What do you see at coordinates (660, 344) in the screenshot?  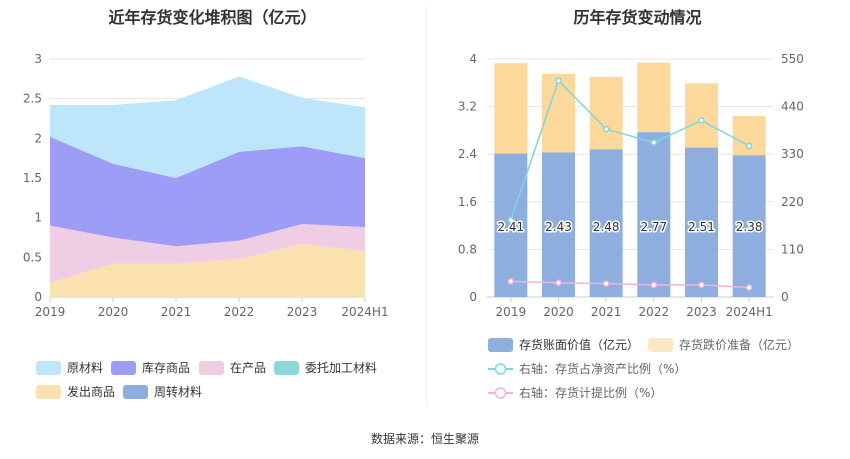 I see `legend-swatch-impairment` at bounding box center [660, 344].